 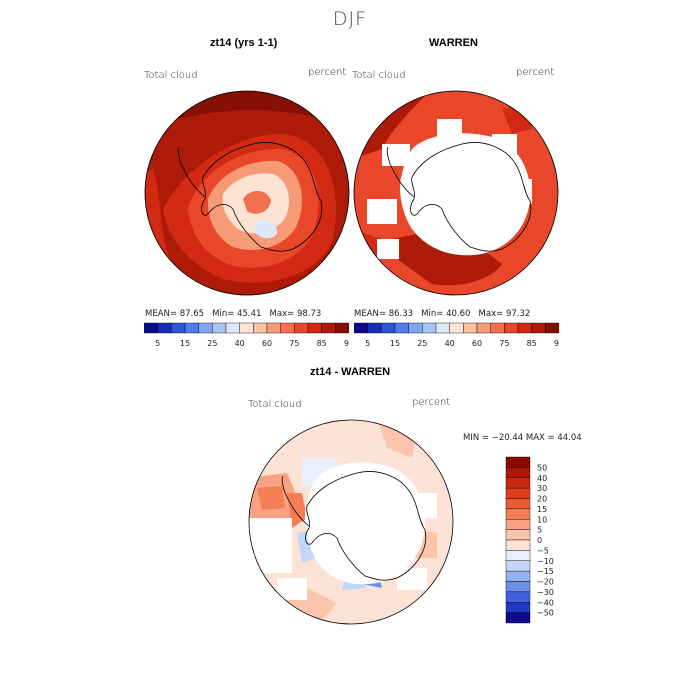 I want to click on panel2-stats: MEAN= 86.33 Min= 40.60 Max= 97.32, so click(x=442, y=314).